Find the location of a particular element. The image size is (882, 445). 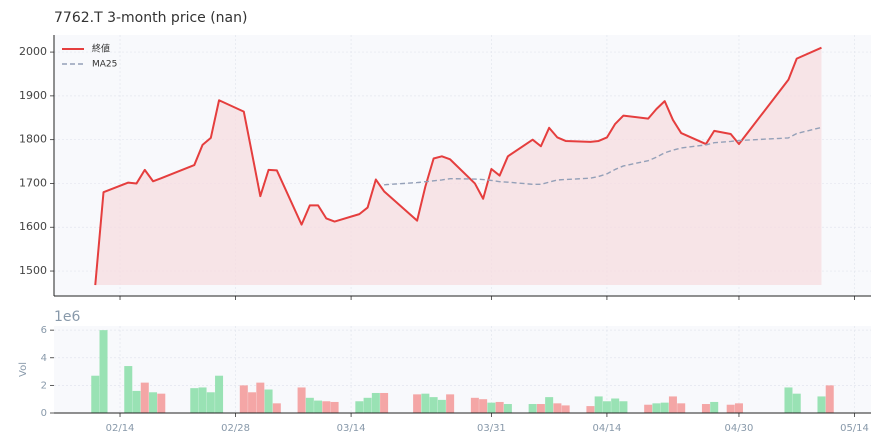

axis-offset-label: 1e6 is located at coordinates (67, 317).